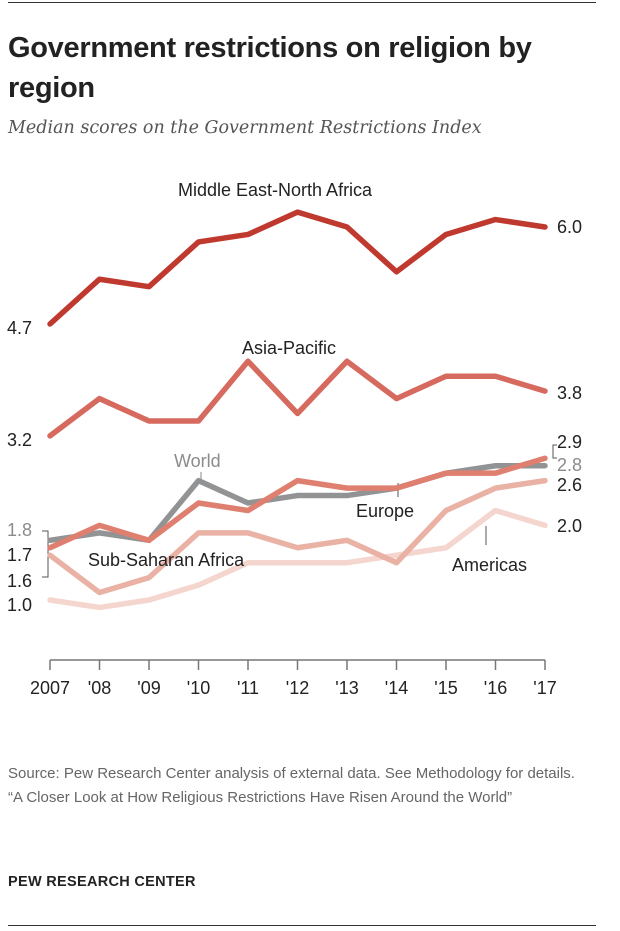 Image resolution: width=620 pixels, height=931 pixels. I want to click on start-label-asia-pacific: 3.2, so click(20, 440).